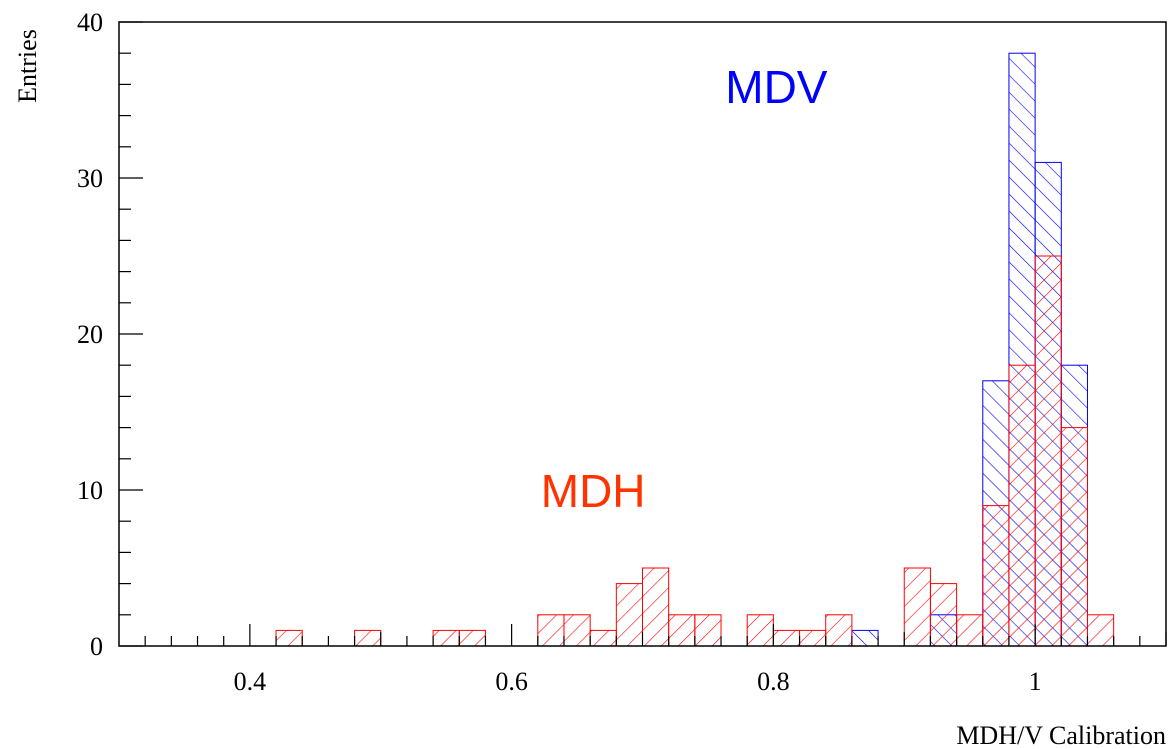 The image size is (1174, 749). Describe the element at coordinates (90, 490) in the screenshot. I see `y-tick-label: 10` at that location.